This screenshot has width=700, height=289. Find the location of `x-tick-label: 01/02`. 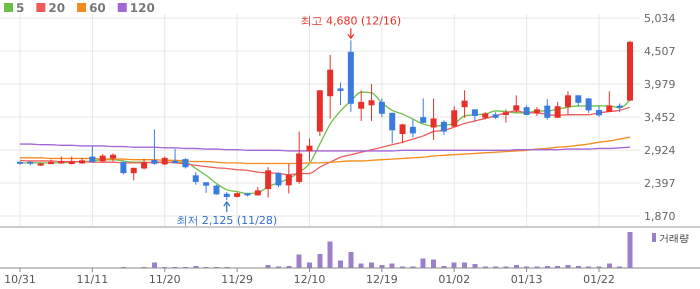

x-tick-label: 01/02 is located at coordinates (454, 279).